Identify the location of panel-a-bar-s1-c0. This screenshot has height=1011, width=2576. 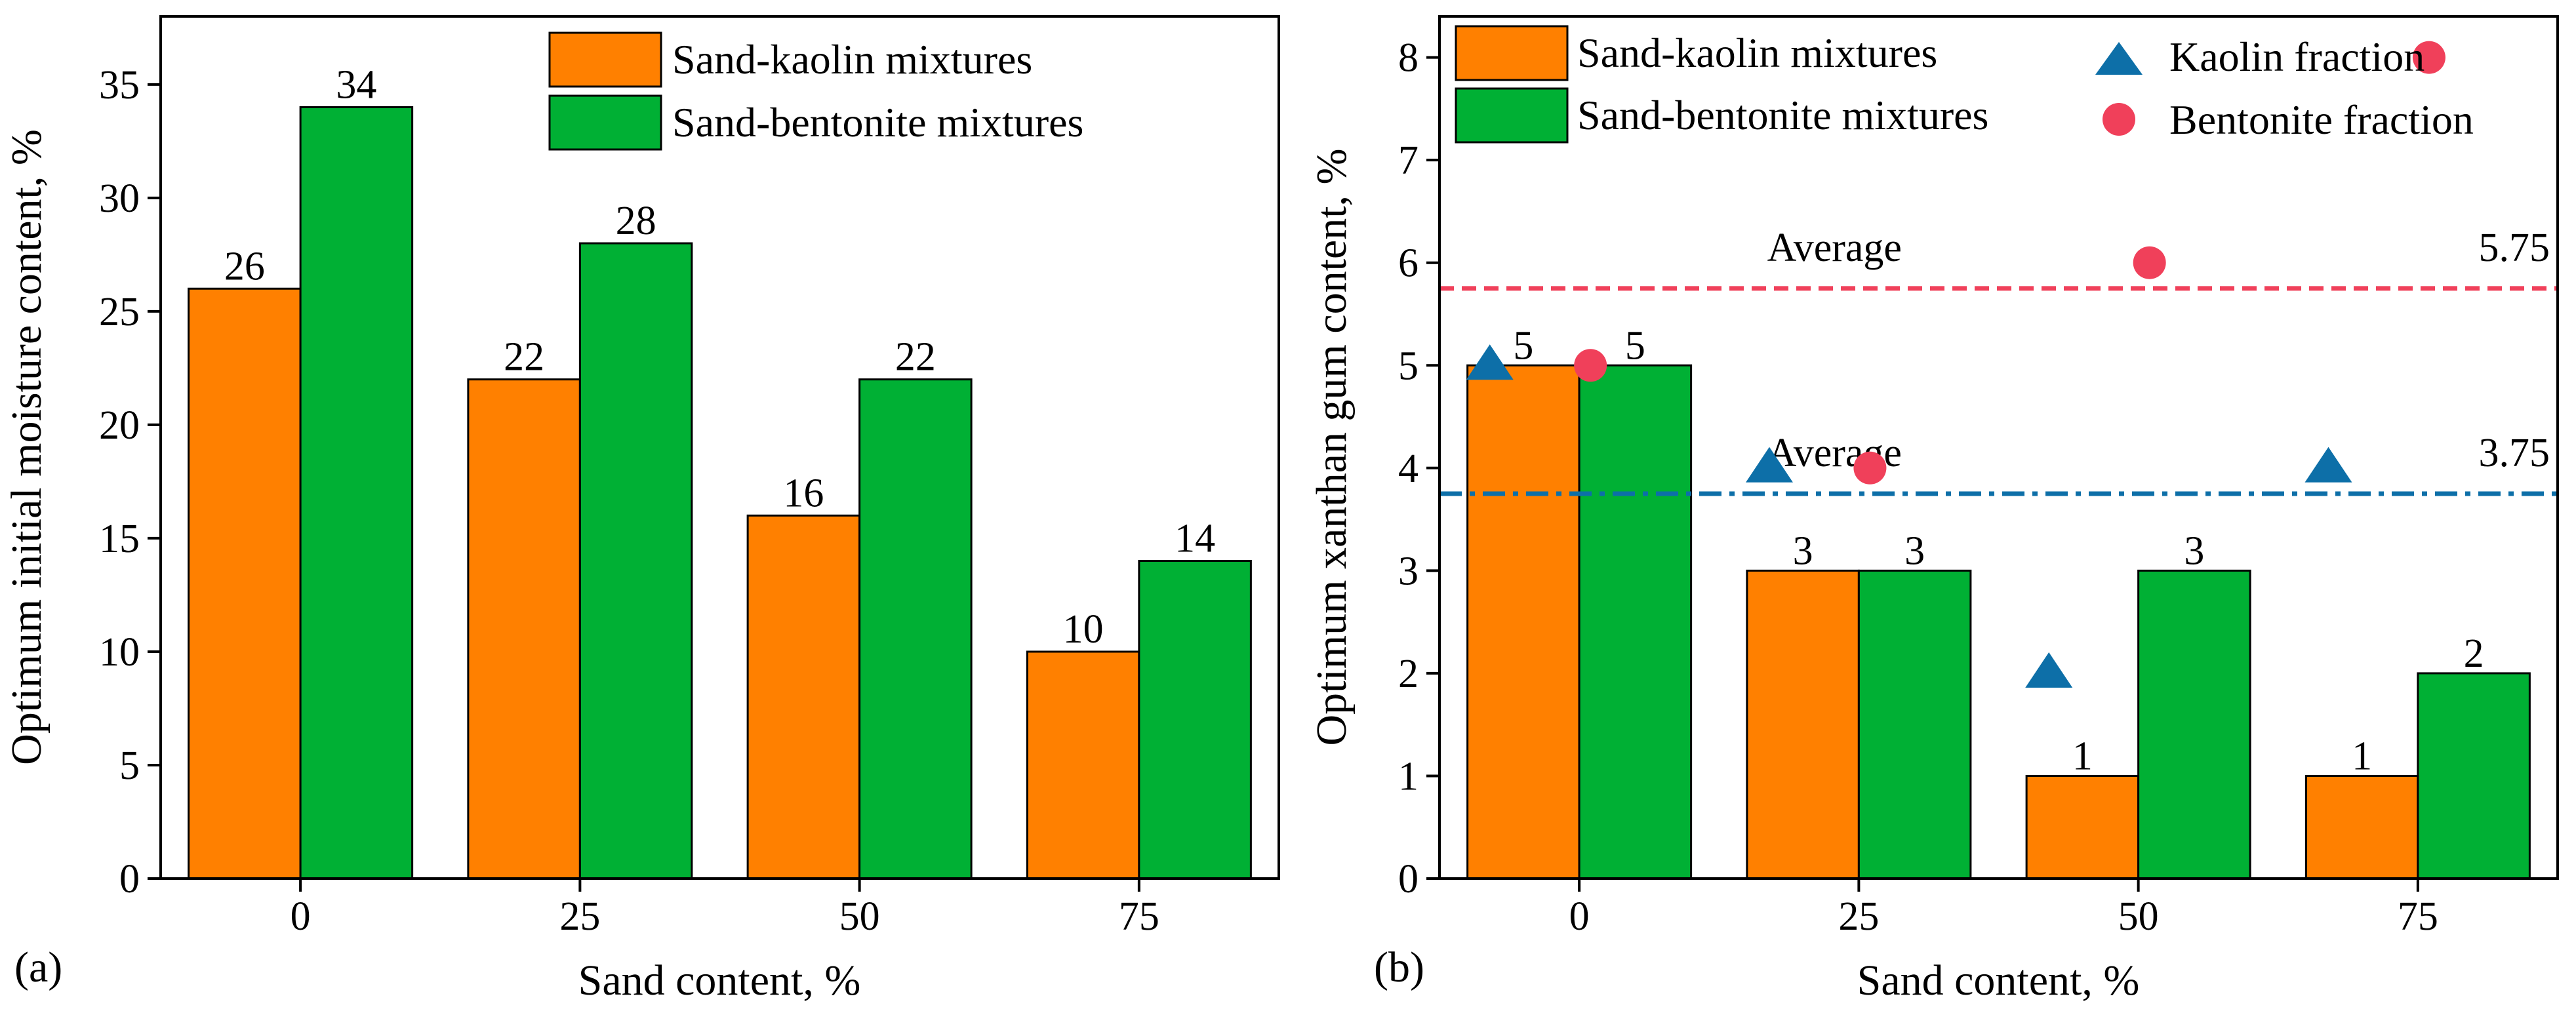
(356, 493).